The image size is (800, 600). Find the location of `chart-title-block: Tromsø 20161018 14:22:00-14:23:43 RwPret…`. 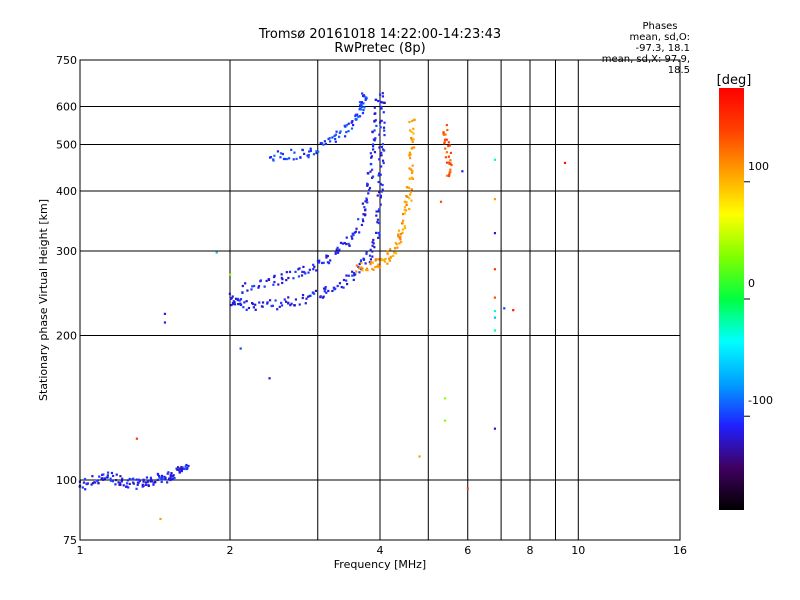

chart-title-block: Tromsø 20161018 14:22:00-14:23:43 RwPret… is located at coordinates (380, 42).